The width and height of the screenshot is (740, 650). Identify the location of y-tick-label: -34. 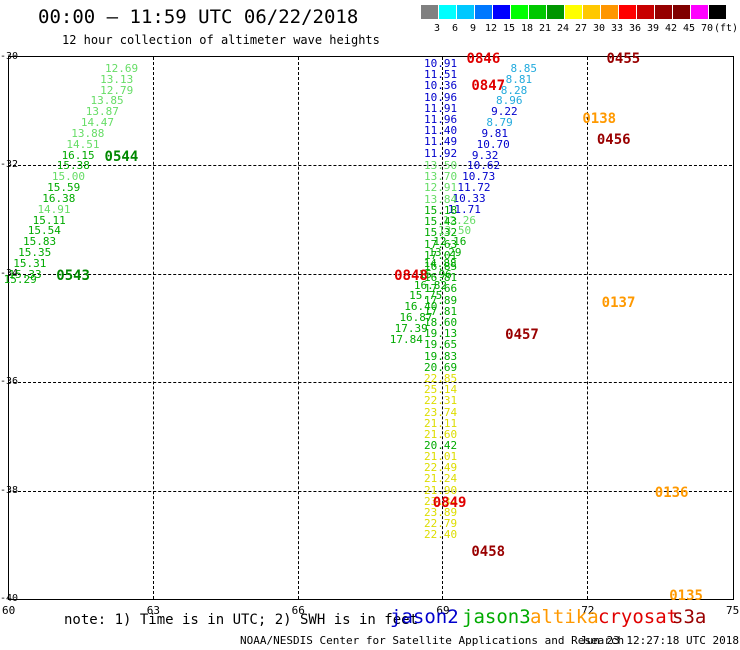
(9, 273).